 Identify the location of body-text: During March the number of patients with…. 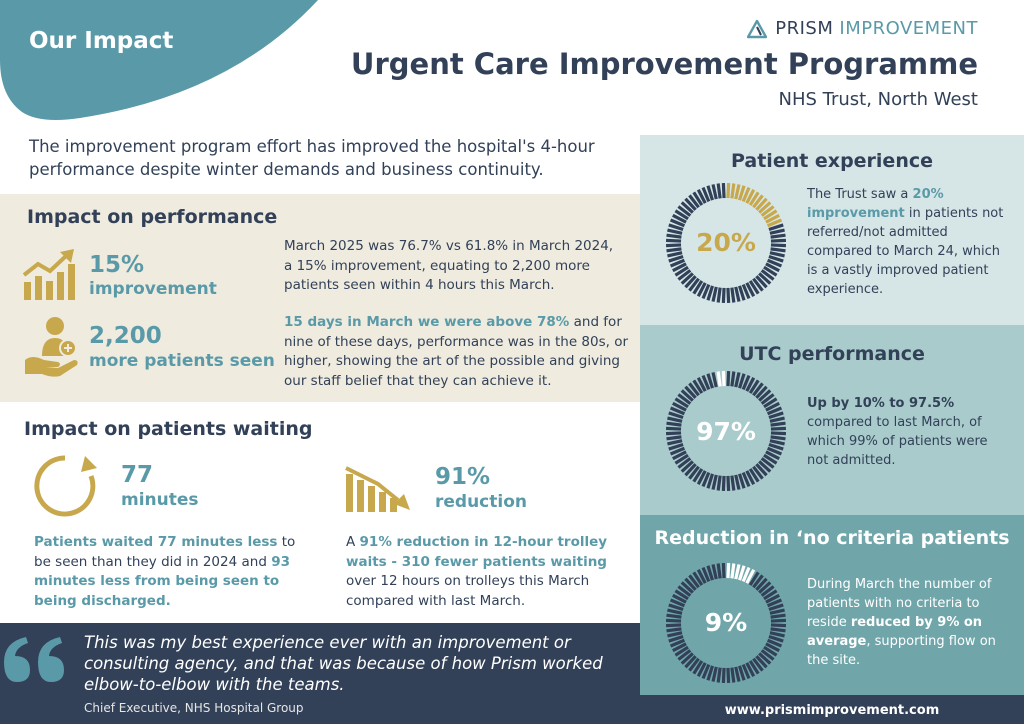
(899, 603).